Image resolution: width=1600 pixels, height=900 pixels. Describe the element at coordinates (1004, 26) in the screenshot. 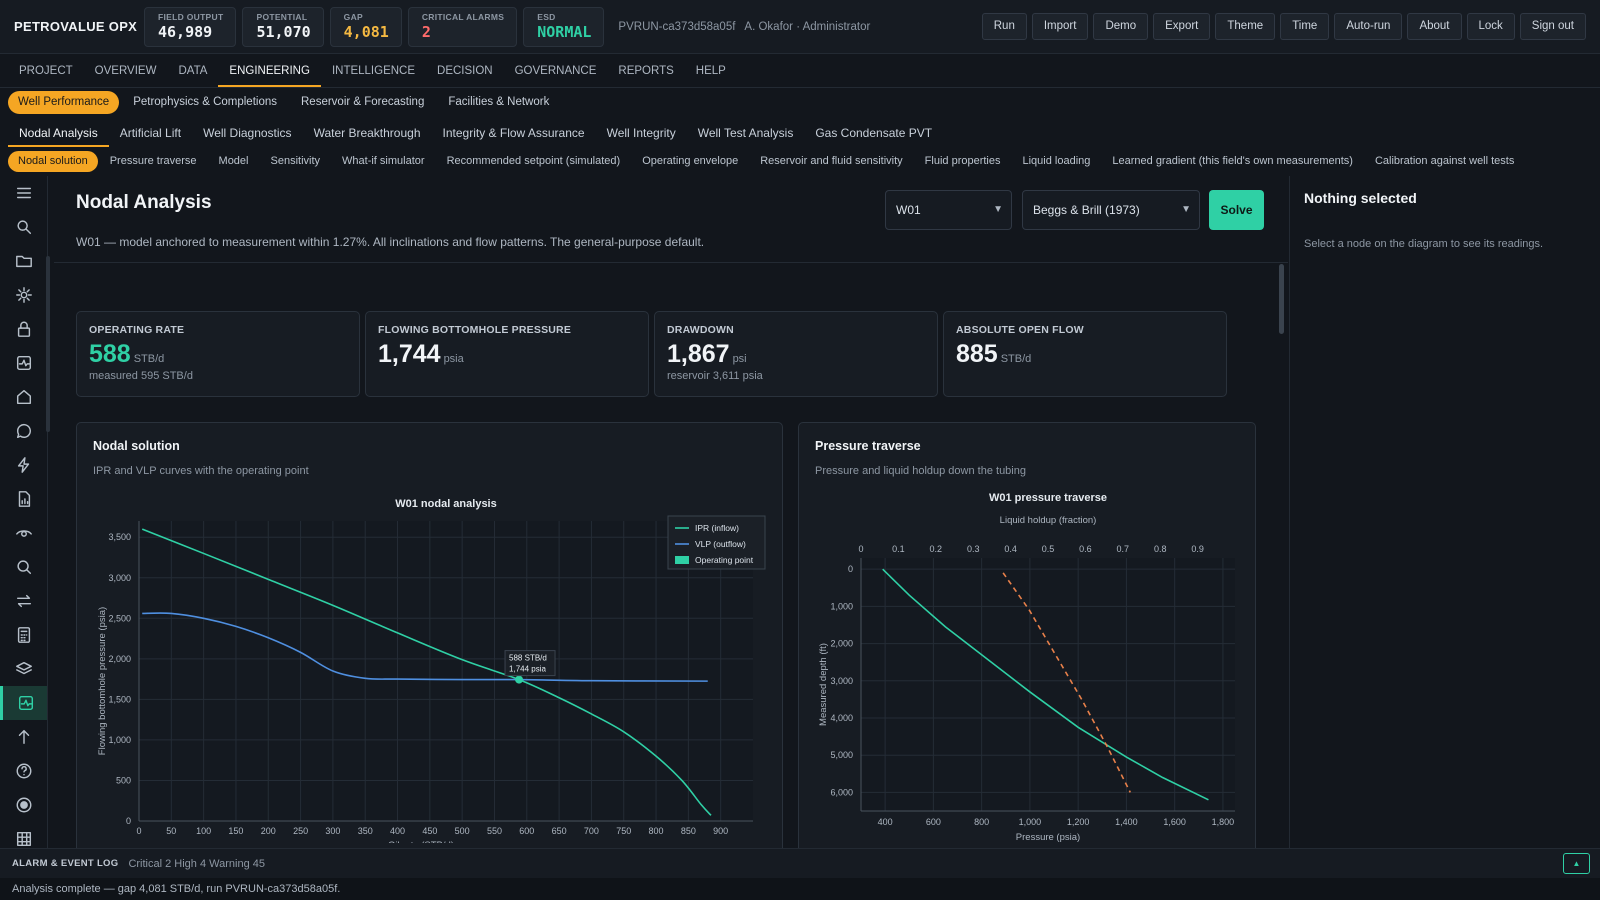

I see `run-button: Run` at that location.